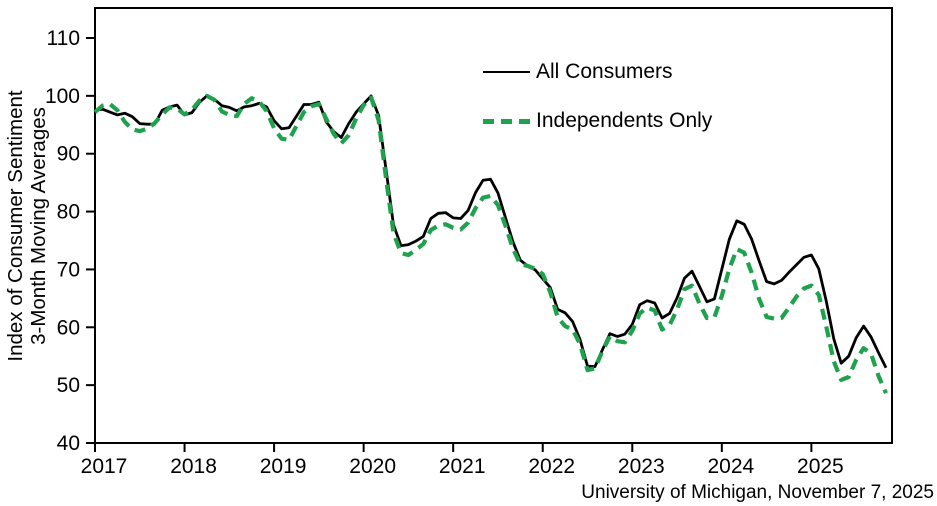 The width and height of the screenshot is (937, 506). I want to click on legend-item-independents: Independents Only, so click(597, 121).